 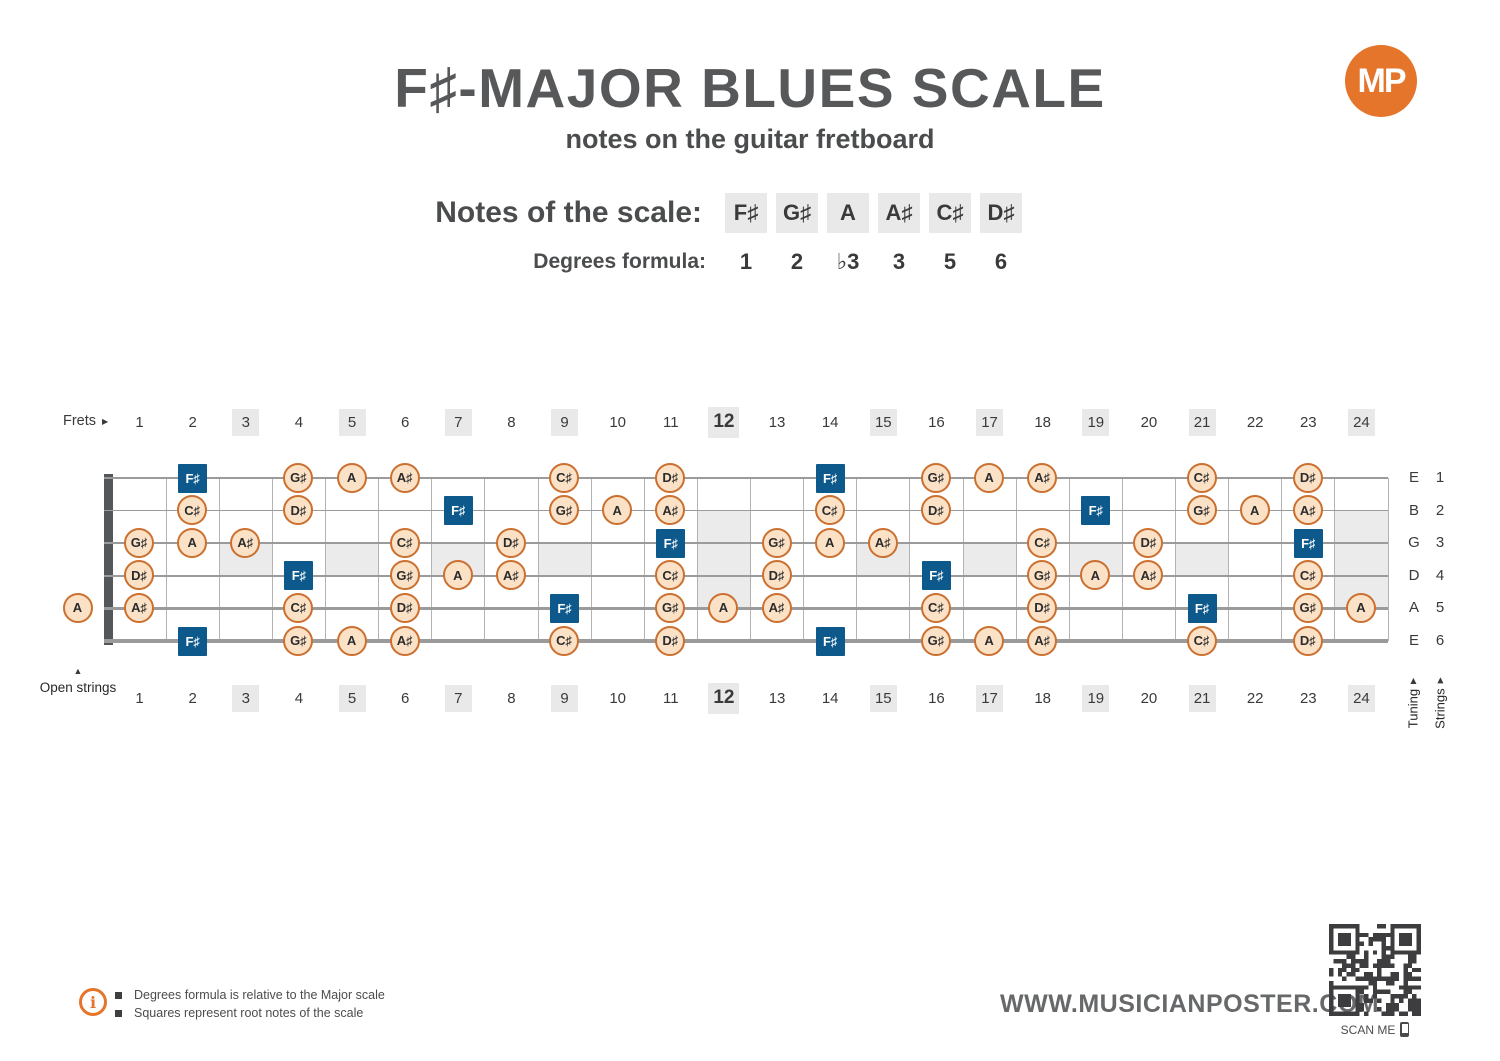 What do you see at coordinates (78, 687) in the screenshot?
I see `open-strings-label: Open strings` at bounding box center [78, 687].